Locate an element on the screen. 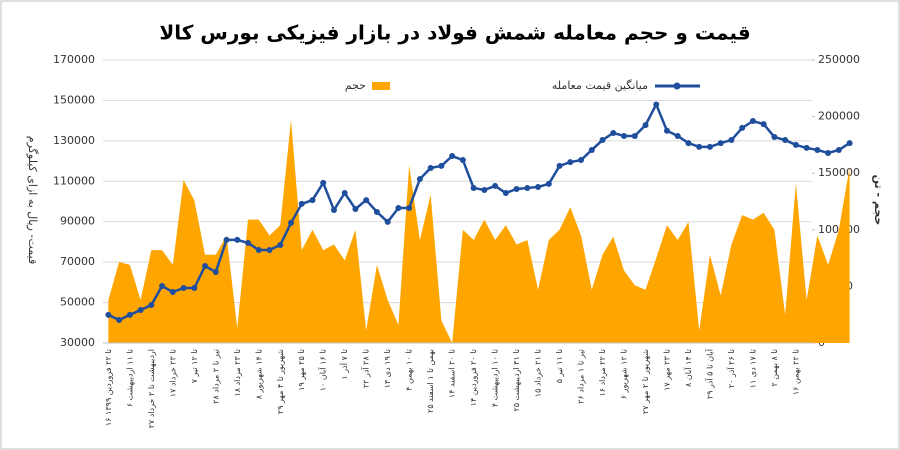  x-tick-label: ۱۰ تا ۱۶ آبان is located at coordinates (323, 370).